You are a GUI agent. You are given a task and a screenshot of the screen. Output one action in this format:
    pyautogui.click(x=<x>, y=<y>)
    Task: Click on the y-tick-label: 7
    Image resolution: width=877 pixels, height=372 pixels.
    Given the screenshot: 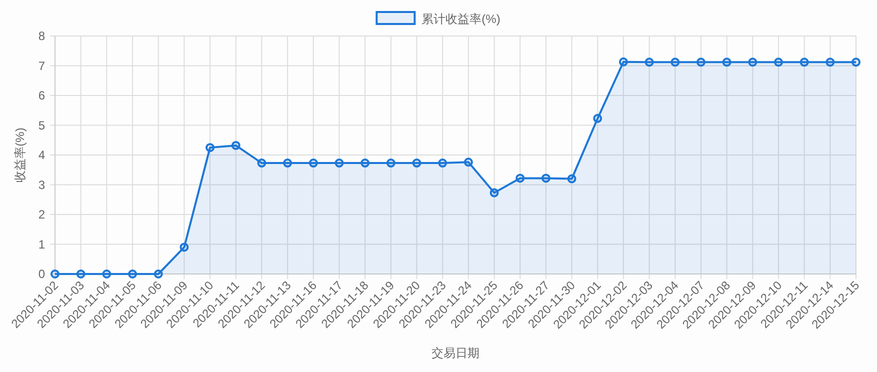 What is the action you would take?
    pyautogui.click(x=42, y=65)
    